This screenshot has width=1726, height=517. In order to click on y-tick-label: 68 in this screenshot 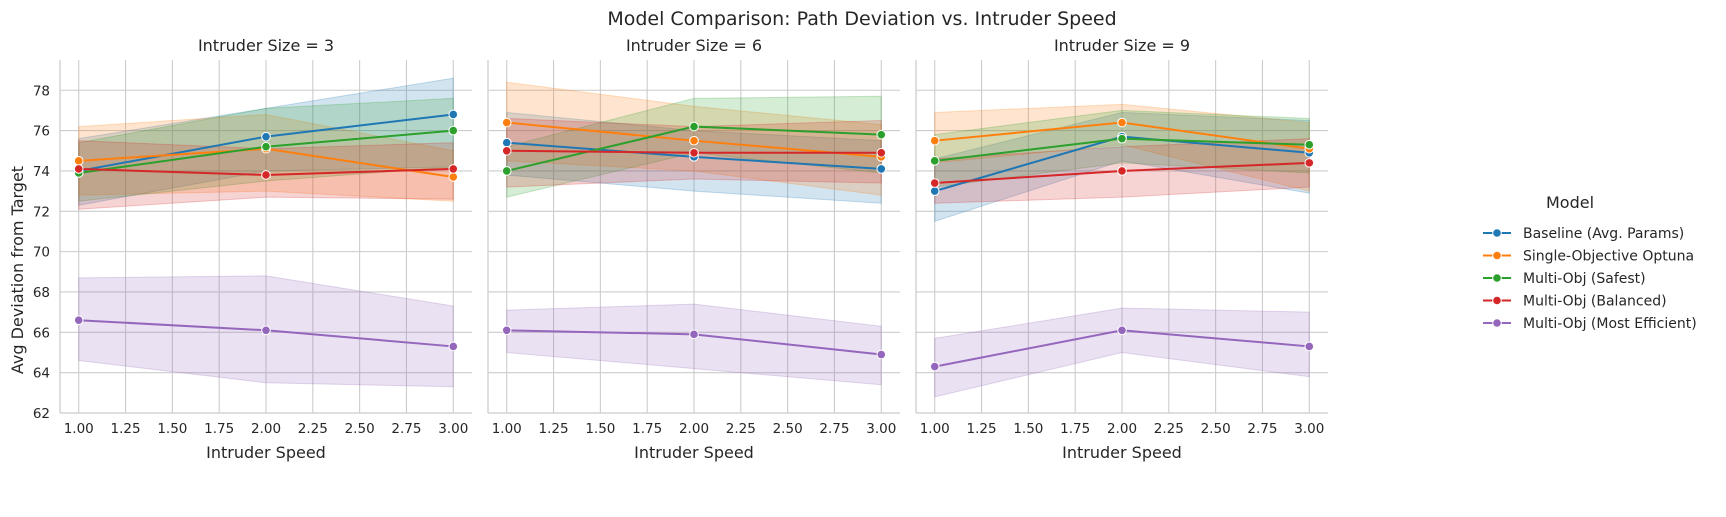, I will do `click(41, 293)`.